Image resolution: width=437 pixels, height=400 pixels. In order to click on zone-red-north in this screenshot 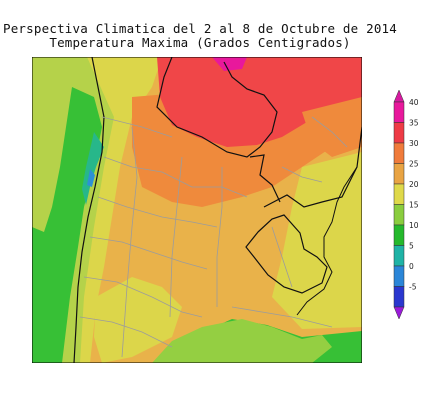, I will do `click(259, 102)`.